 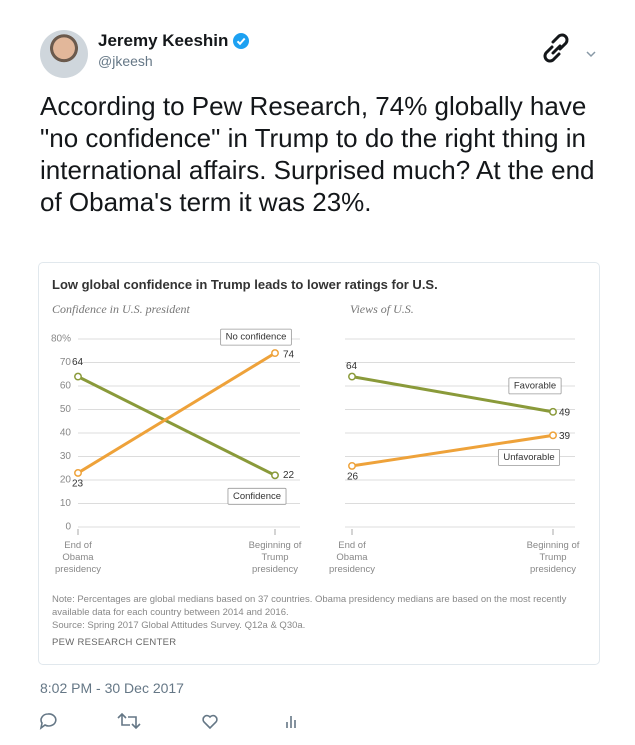 I want to click on value-label: 39, so click(x=565, y=436).